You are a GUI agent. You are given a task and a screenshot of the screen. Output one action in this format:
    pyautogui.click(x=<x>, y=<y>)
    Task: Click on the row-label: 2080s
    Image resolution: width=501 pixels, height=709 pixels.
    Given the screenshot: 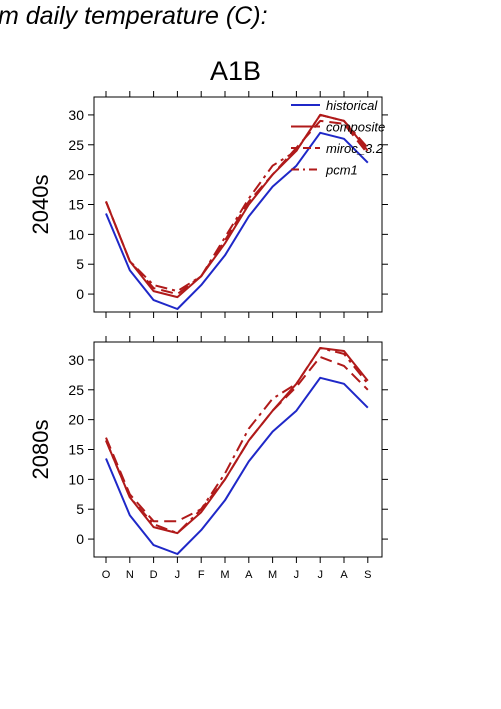 What is the action you would take?
    pyautogui.click(x=40, y=450)
    